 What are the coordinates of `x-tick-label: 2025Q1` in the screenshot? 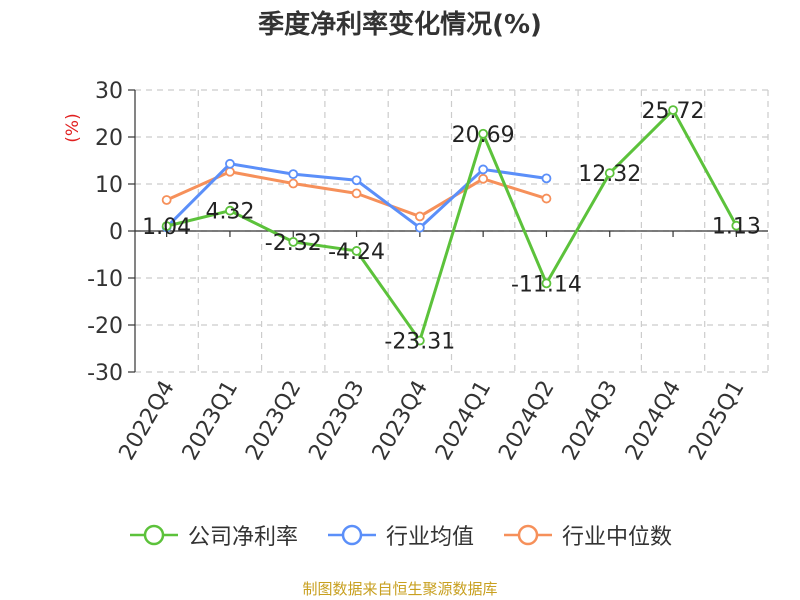 It's located at (716, 421).